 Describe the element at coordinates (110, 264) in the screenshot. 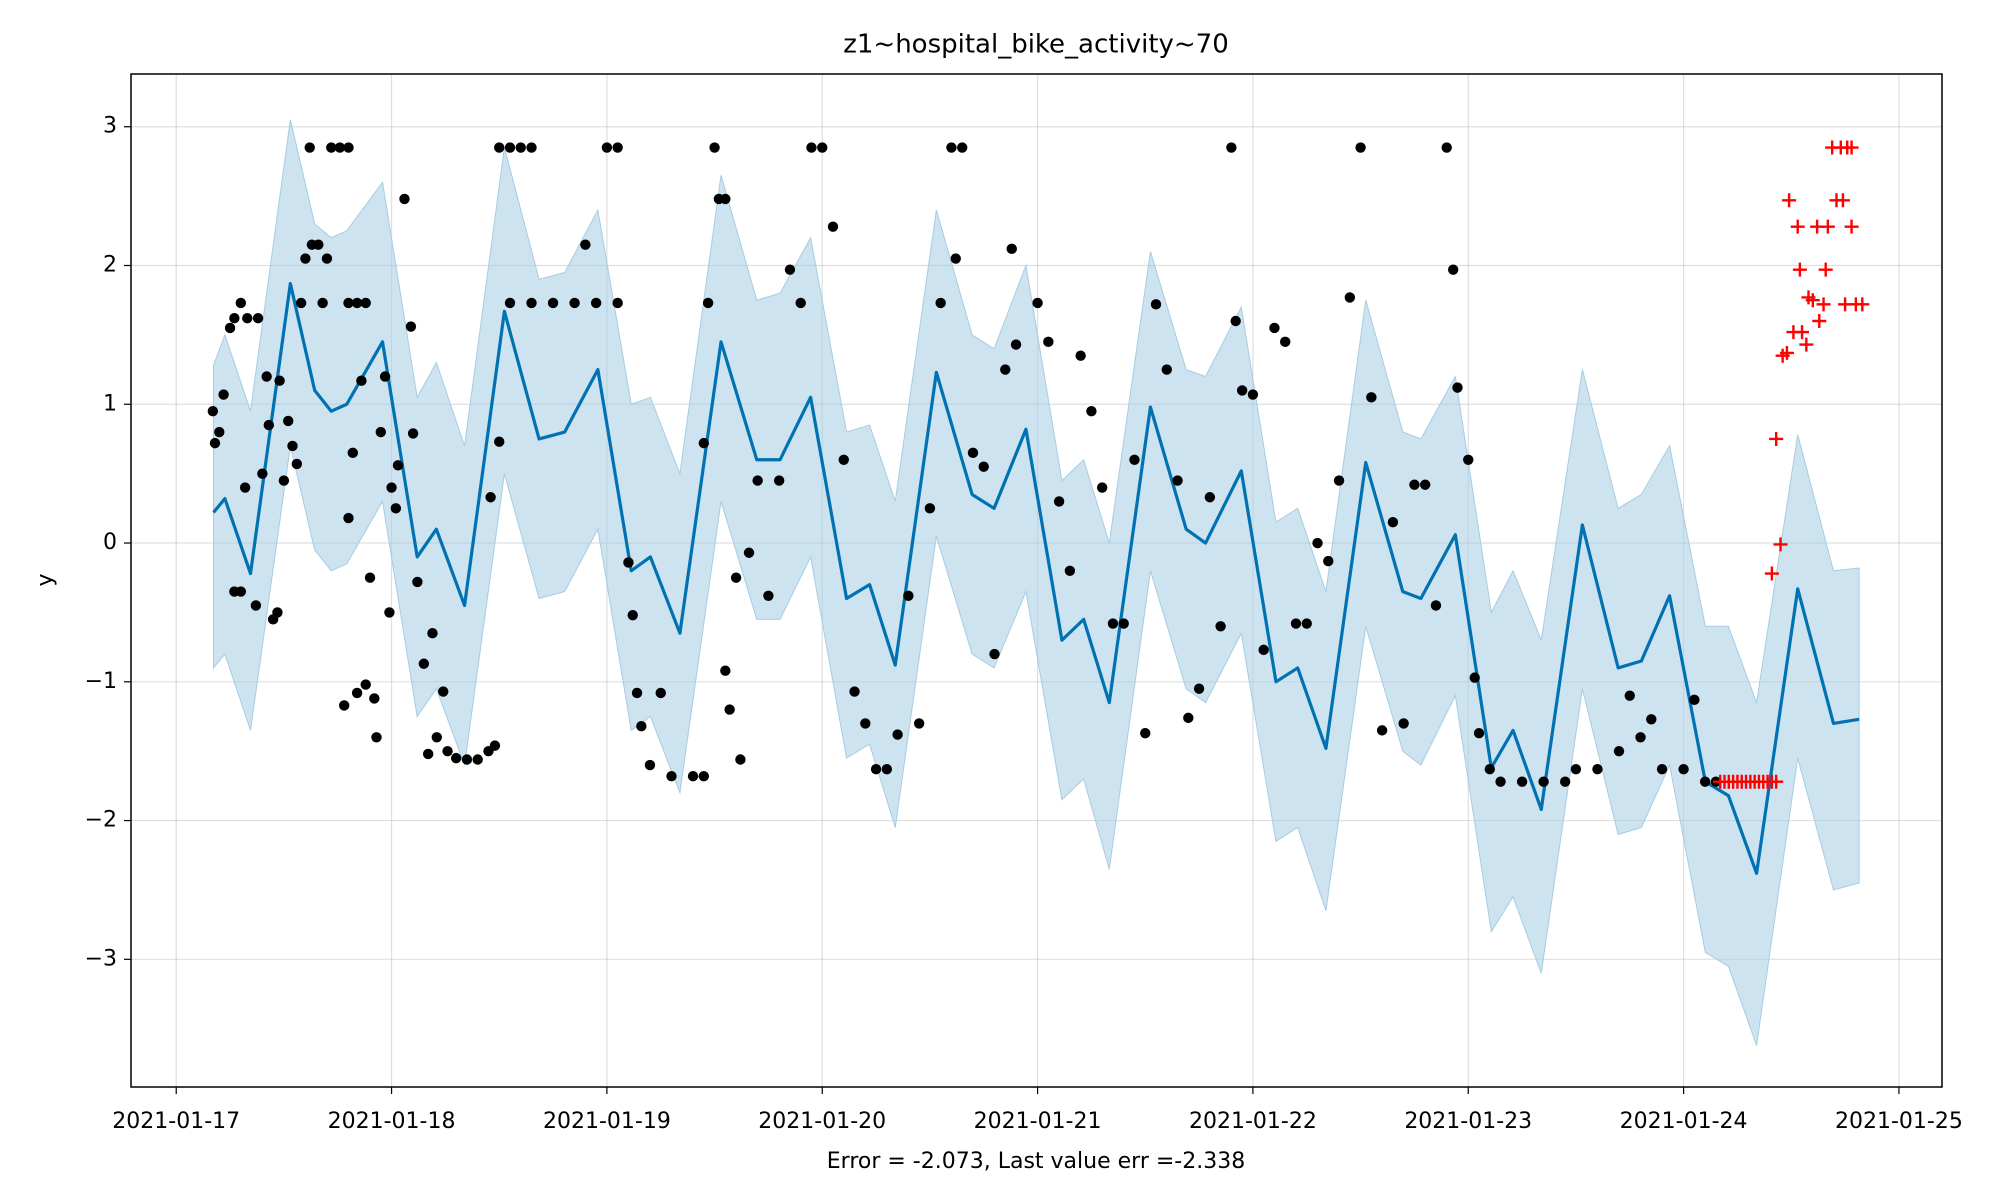

I see `y-tick-label: 2` at that location.